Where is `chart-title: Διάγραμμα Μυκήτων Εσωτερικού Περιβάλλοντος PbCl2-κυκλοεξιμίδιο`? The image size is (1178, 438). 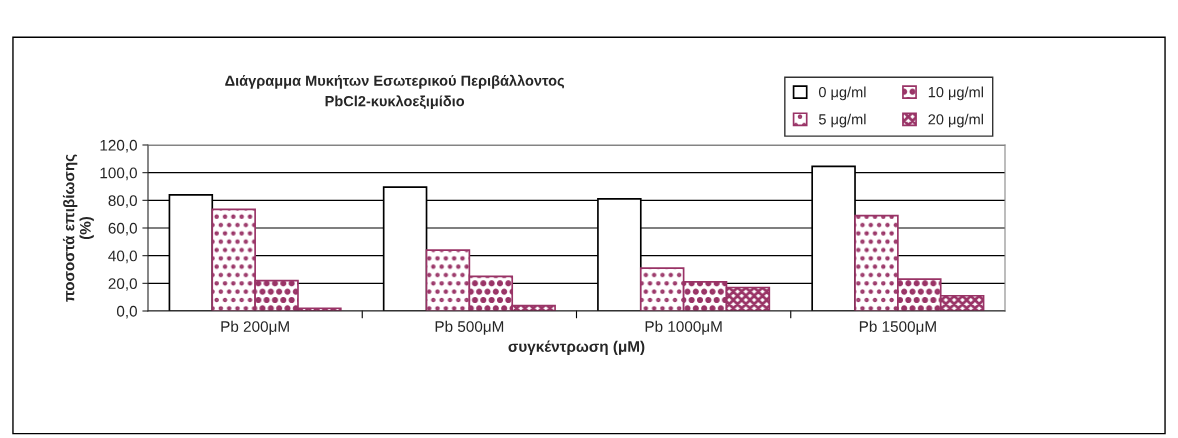 chart-title: Διάγραμμα Μυκήτων Εσωτερικού Περιβάλλοντος PbCl2-κυκλοεξιμίδιο is located at coordinates (395, 92).